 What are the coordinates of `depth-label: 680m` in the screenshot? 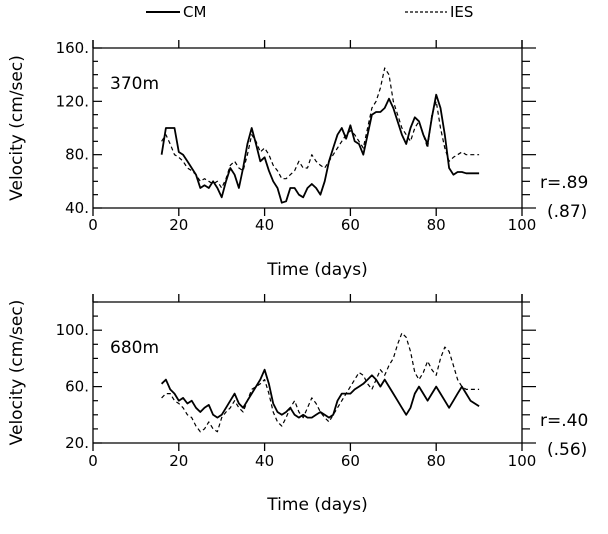 It's located at (134, 348).